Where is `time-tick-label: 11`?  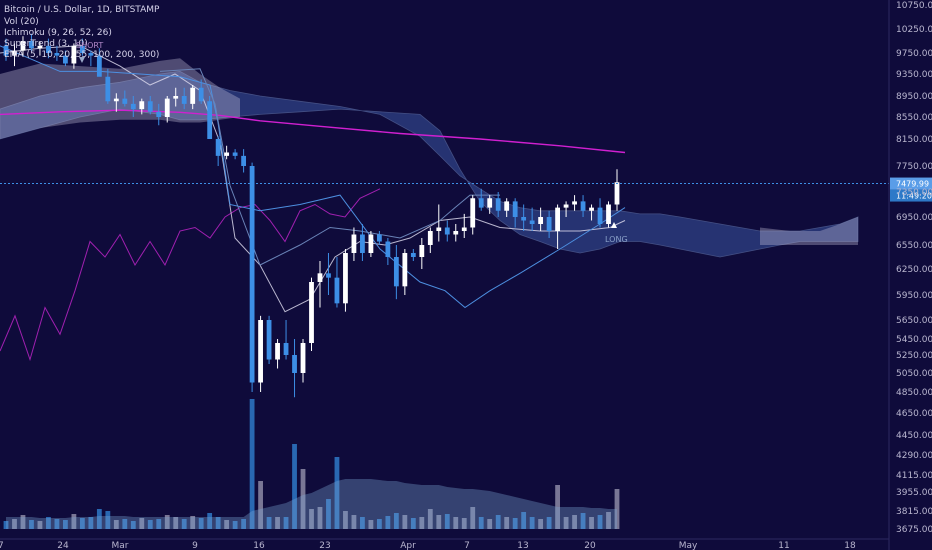 time-tick-label: 11 is located at coordinates (783, 545).